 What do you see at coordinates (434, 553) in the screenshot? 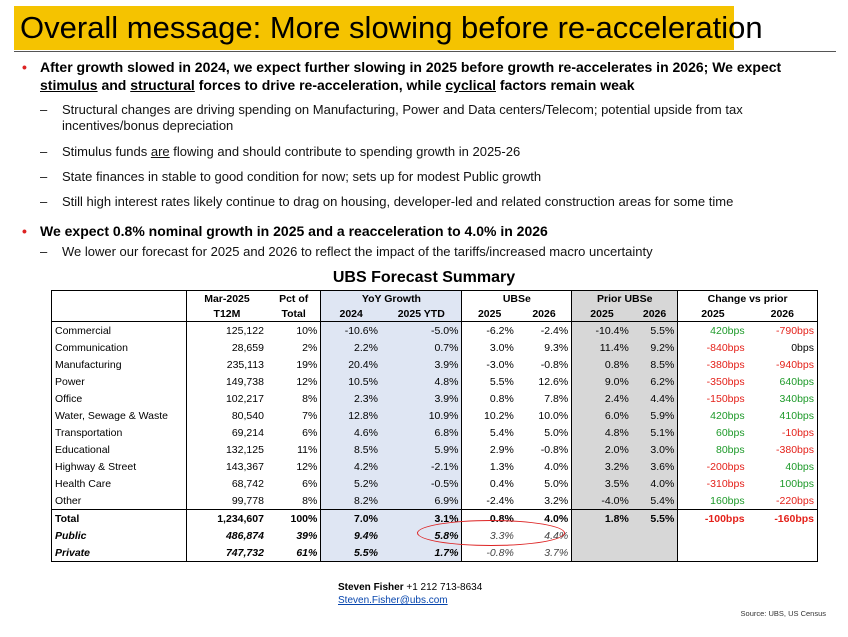
I see `private-row: Private 747,732 61% 5.5% 1.7% -0.8% 3.7%` at bounding box center [434, 553].